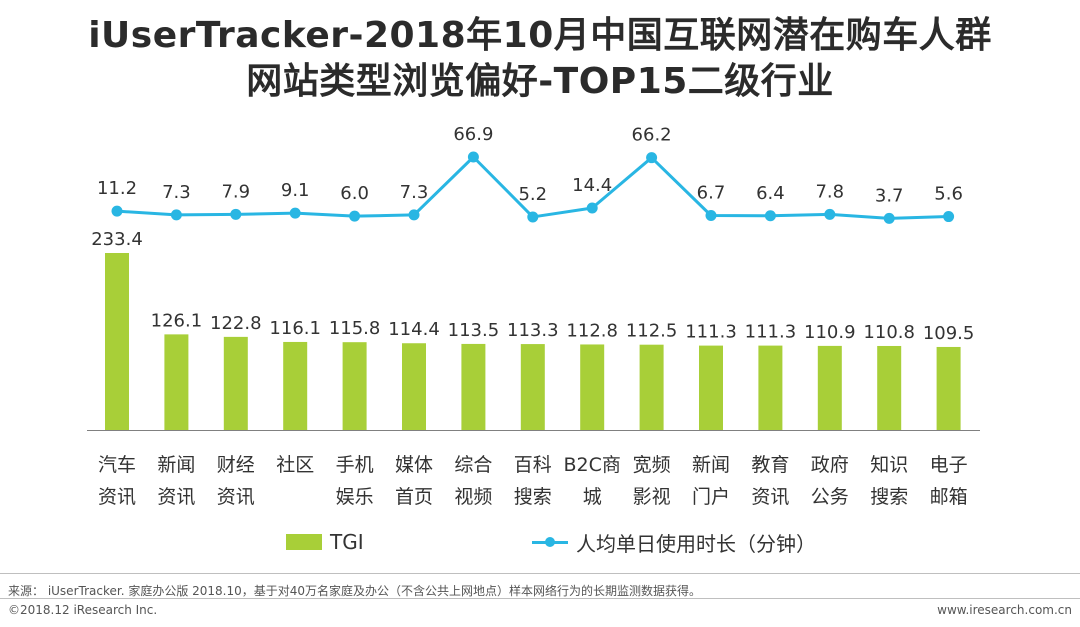  I want to click on x-tick-label: 社区, so click(295, 465).